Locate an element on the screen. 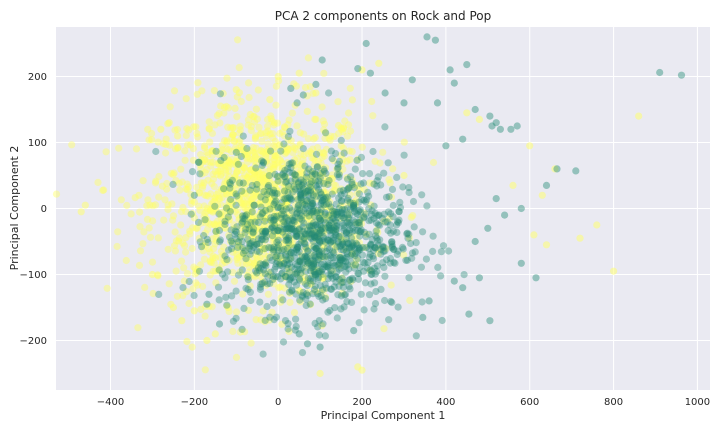 Image resolution: width=720 pixels, height=432 pixels. x-tick-label: 600 is located at coordinates (529, 402).